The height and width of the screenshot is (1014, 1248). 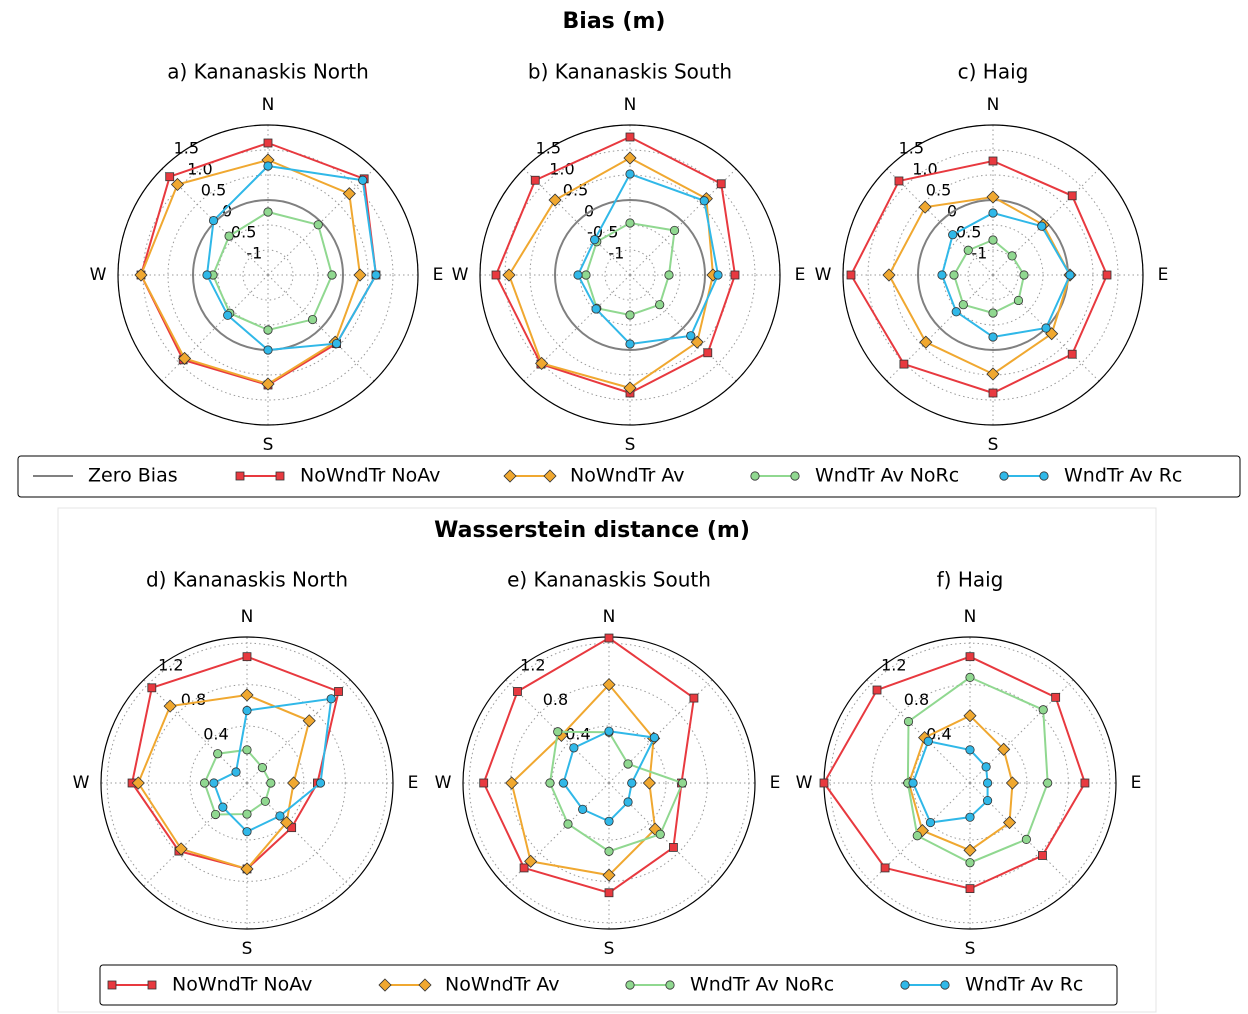 I want to click on direction-label: S, so click(x=247, y=949).